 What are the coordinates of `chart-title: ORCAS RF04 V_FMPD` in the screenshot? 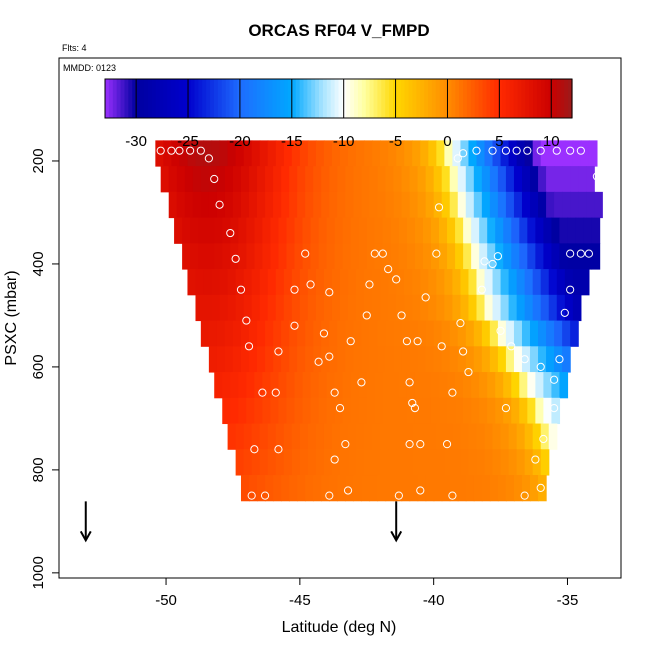 It's located at (338, 30).